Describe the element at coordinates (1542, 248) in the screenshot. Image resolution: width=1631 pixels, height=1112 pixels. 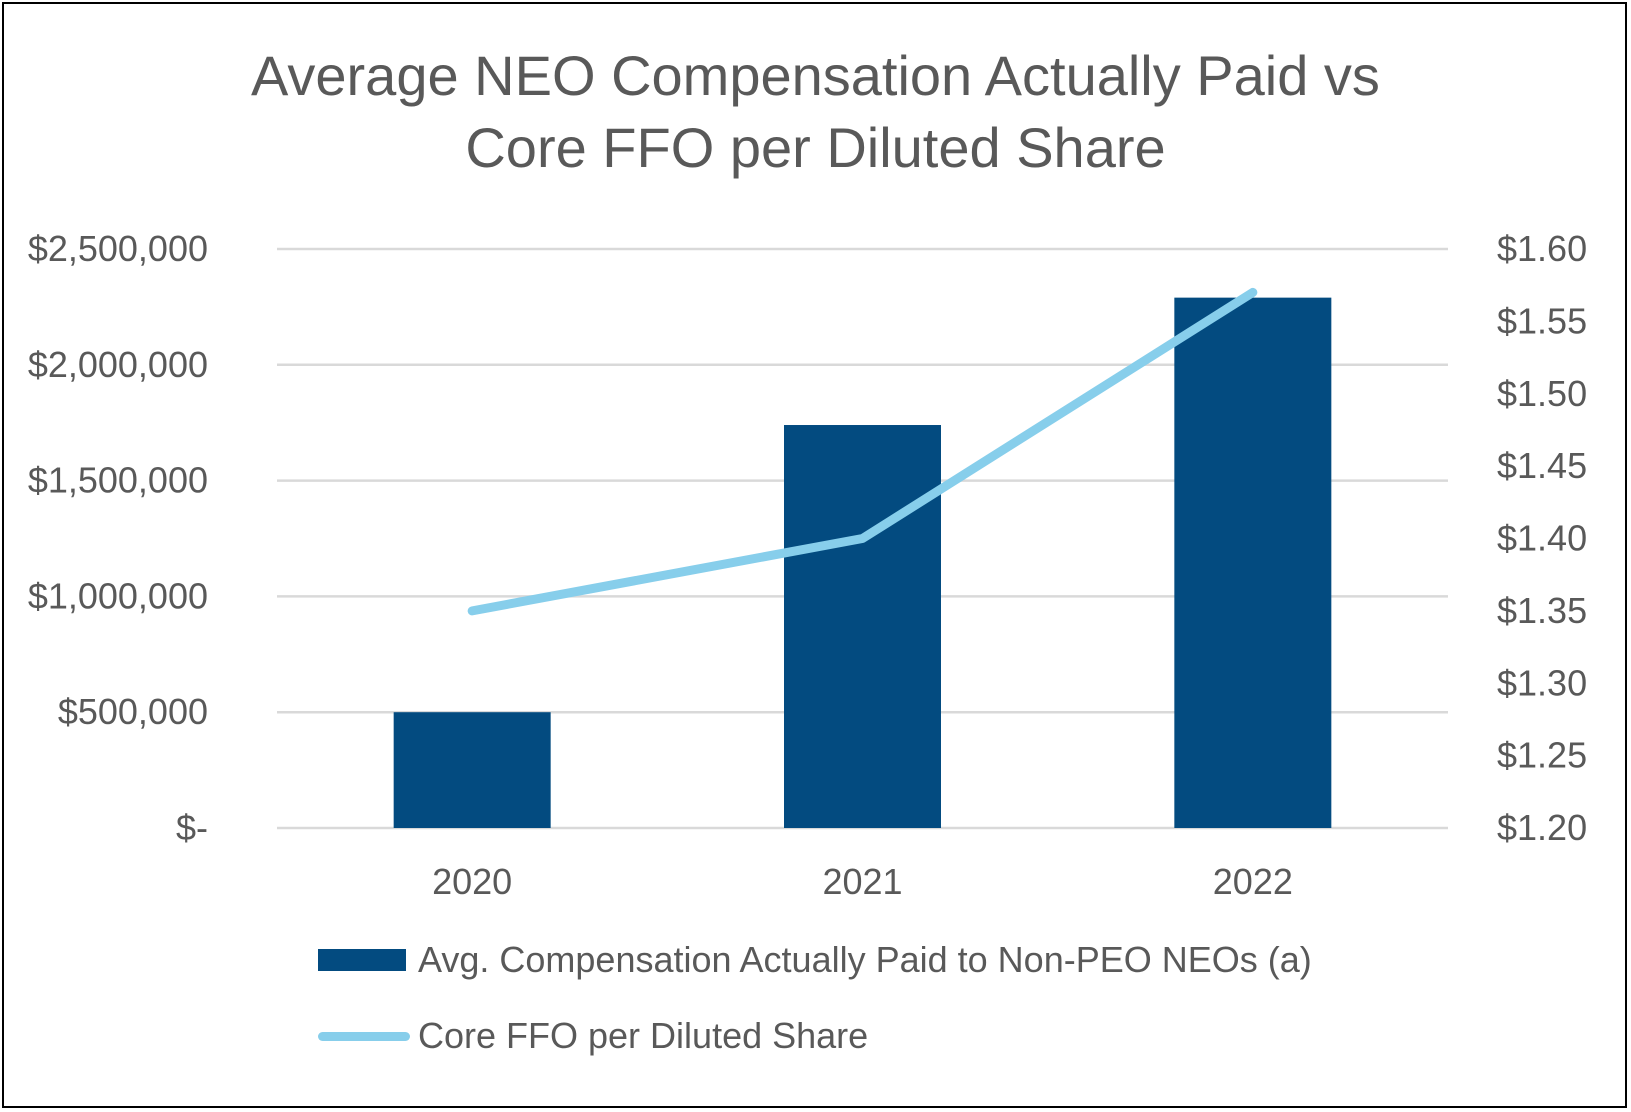
I see `right-tick-label: $1.60` at that location.